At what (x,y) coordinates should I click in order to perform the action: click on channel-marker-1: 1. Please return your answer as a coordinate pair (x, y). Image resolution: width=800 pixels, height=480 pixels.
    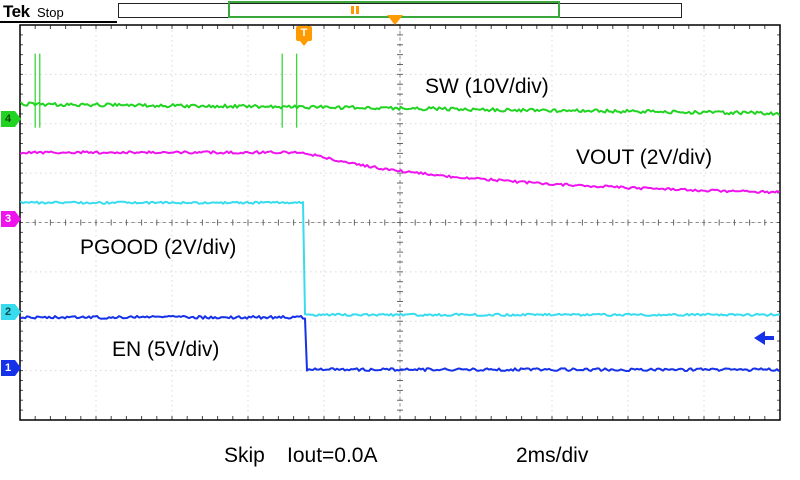
    Looking at the image, I should click on (11, 368).